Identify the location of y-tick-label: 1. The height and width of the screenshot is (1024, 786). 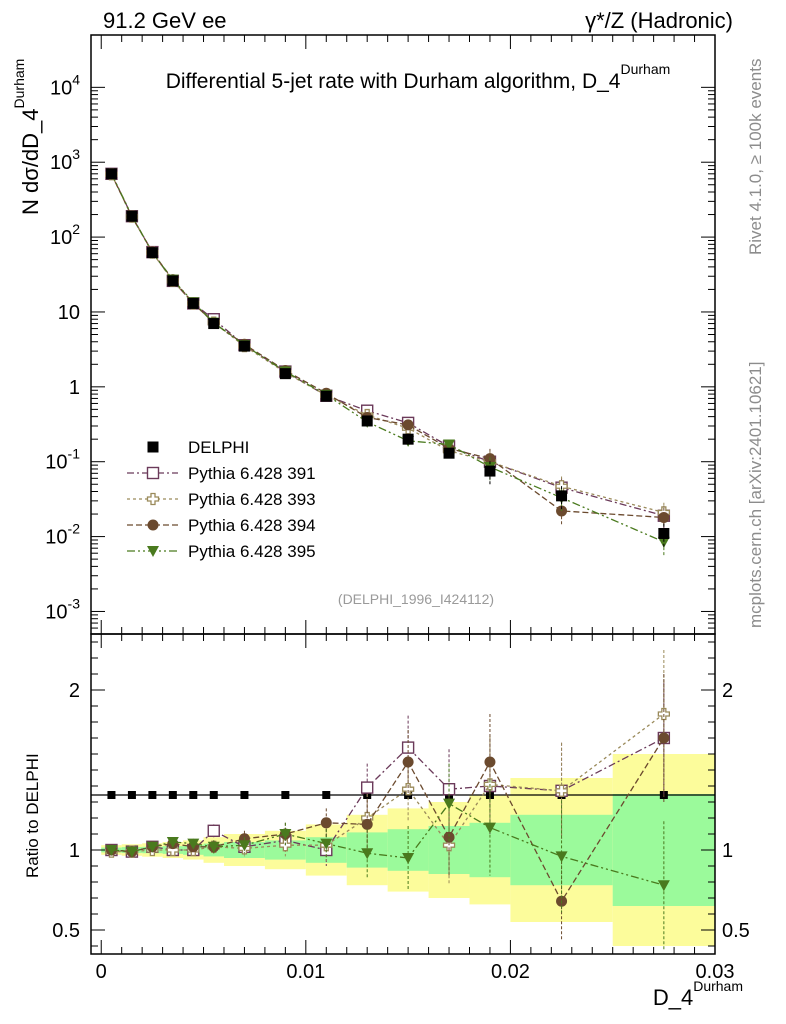
(74, 388).